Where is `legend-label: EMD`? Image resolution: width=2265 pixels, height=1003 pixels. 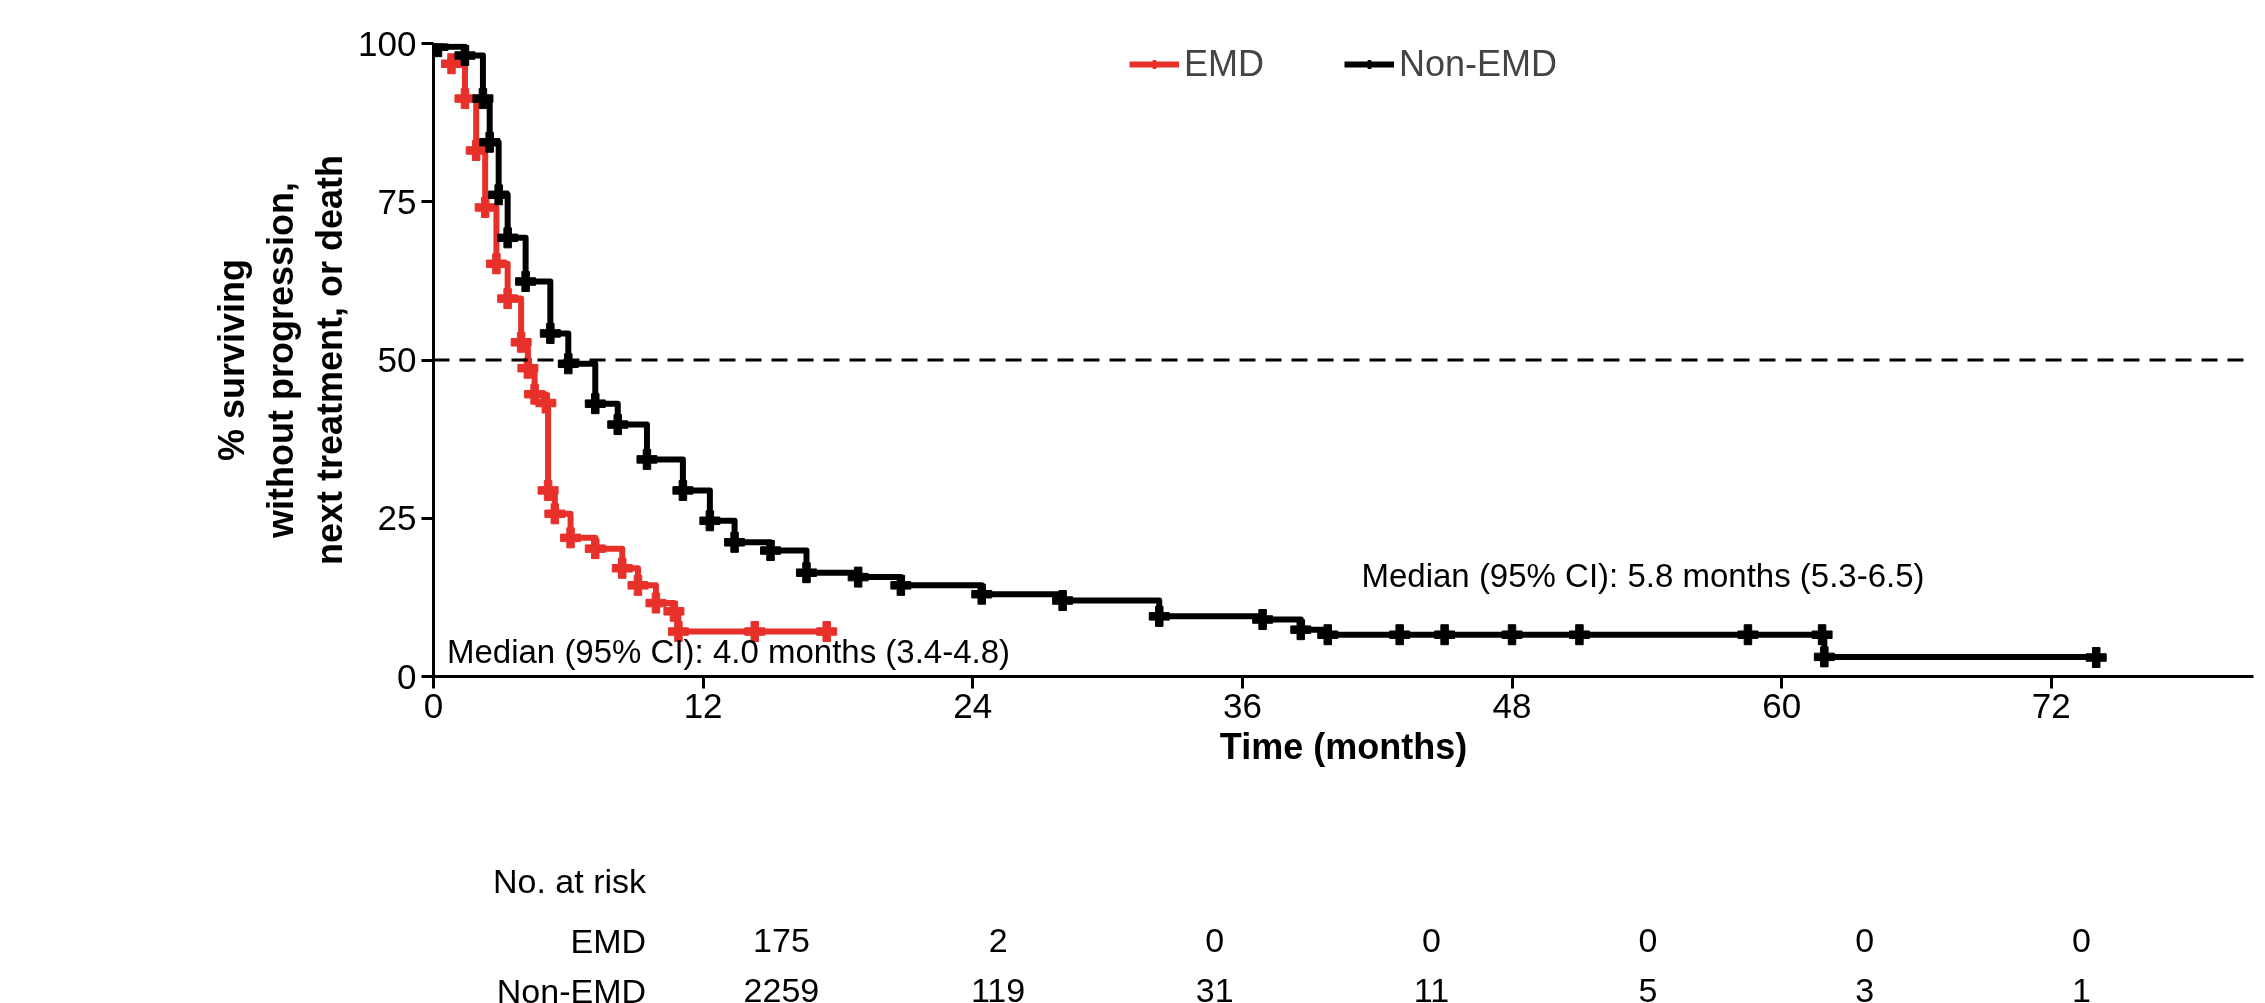
legend-label: EMD is located at coordinates (1223, 64).